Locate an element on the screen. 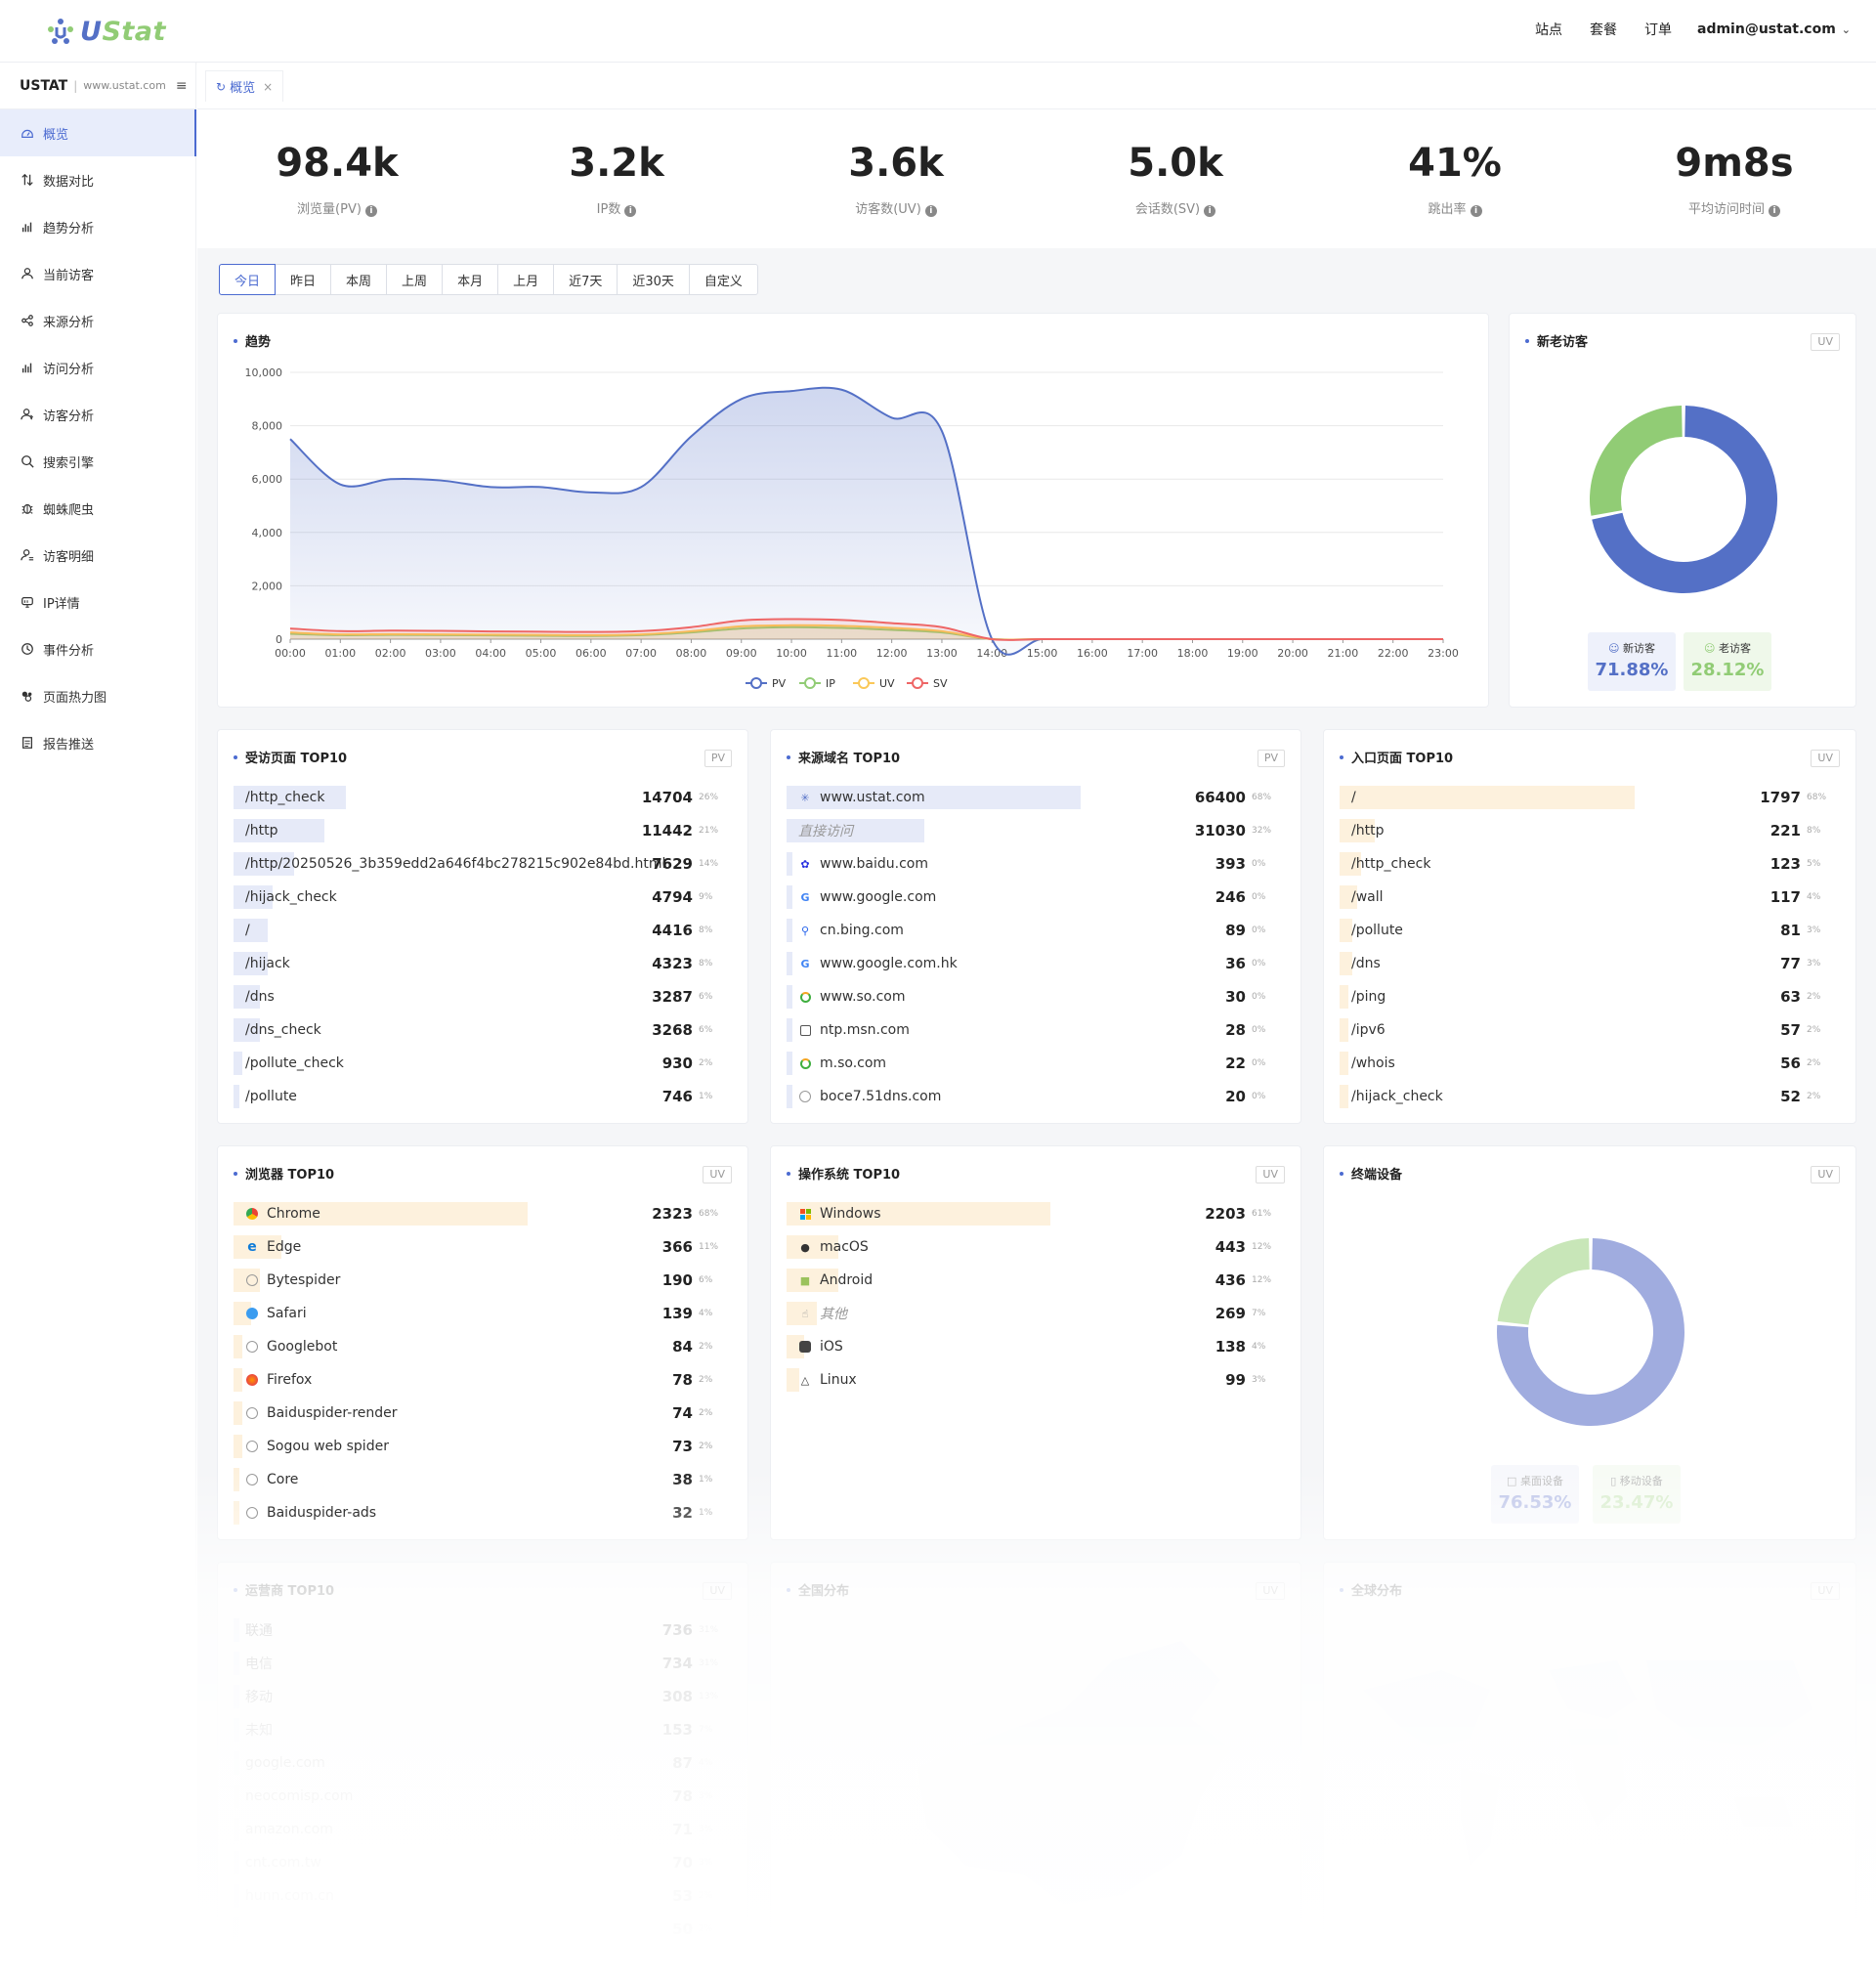 The width and height of the screenshot is (1876, 1980). rank-row: ✿ www.baidu.com 393 0% is located at coordinates (1036, 864).